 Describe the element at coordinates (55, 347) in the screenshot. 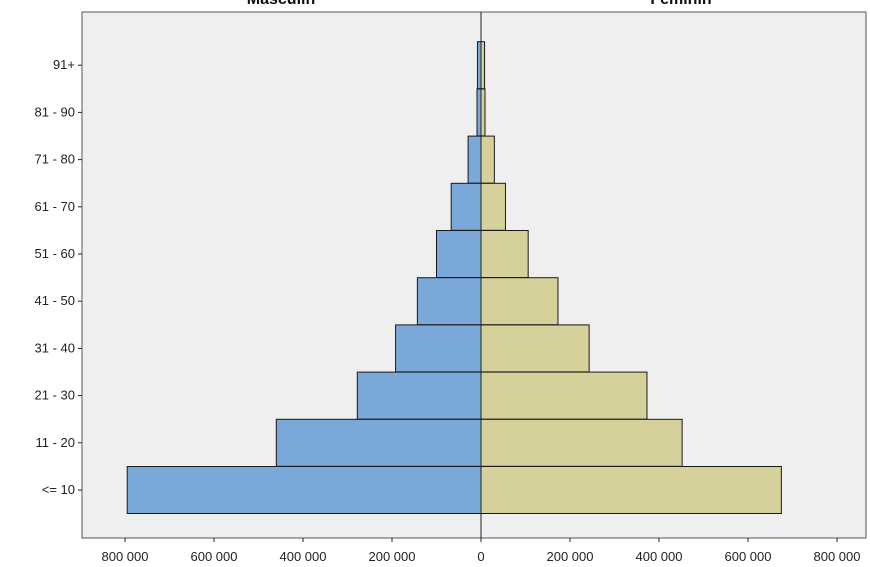

I see `y-tick-label: 31 - 40` at that location.